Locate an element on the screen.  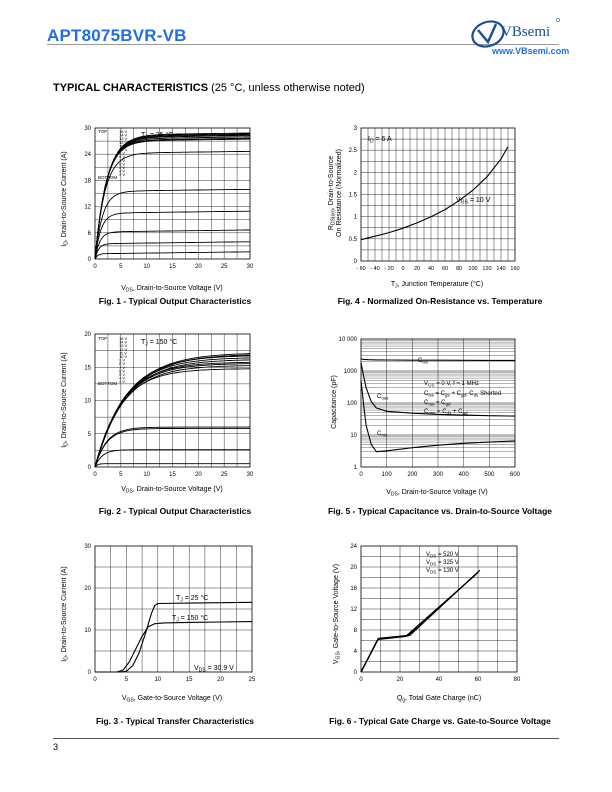
fig2-xtick-label: 25 is located at coordinates (224, 475).